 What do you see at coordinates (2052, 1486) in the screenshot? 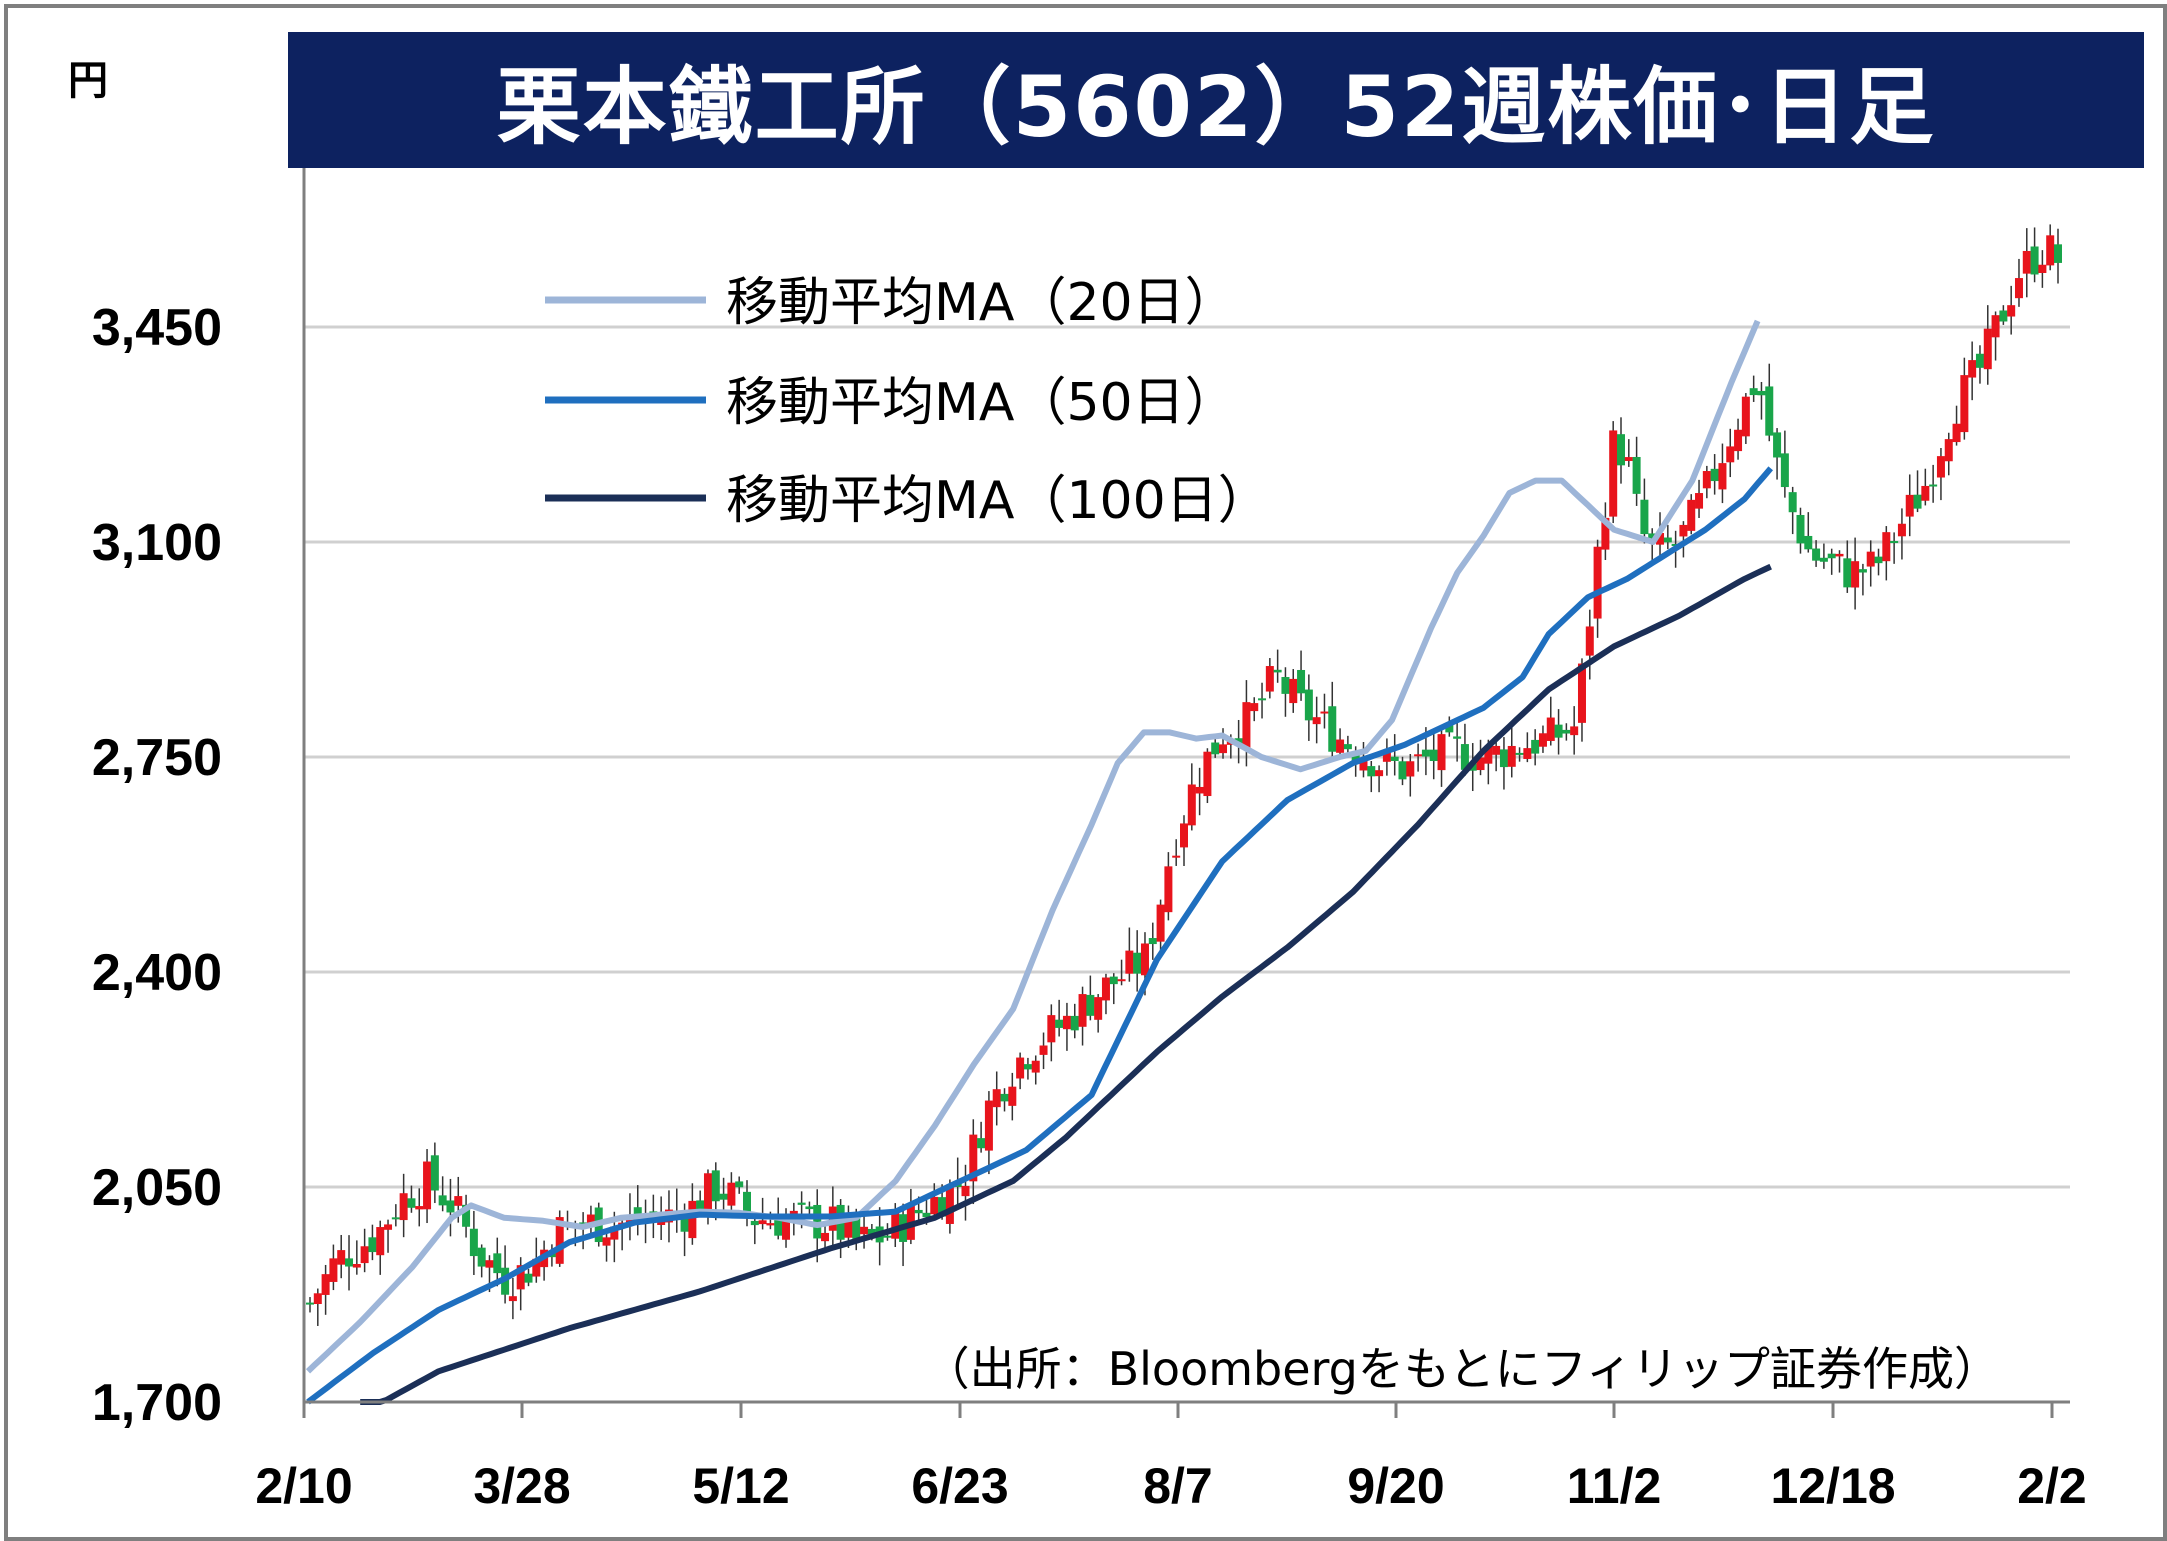
I see `x-tick-label: 2/2` at bounding box center [2052, 1486].